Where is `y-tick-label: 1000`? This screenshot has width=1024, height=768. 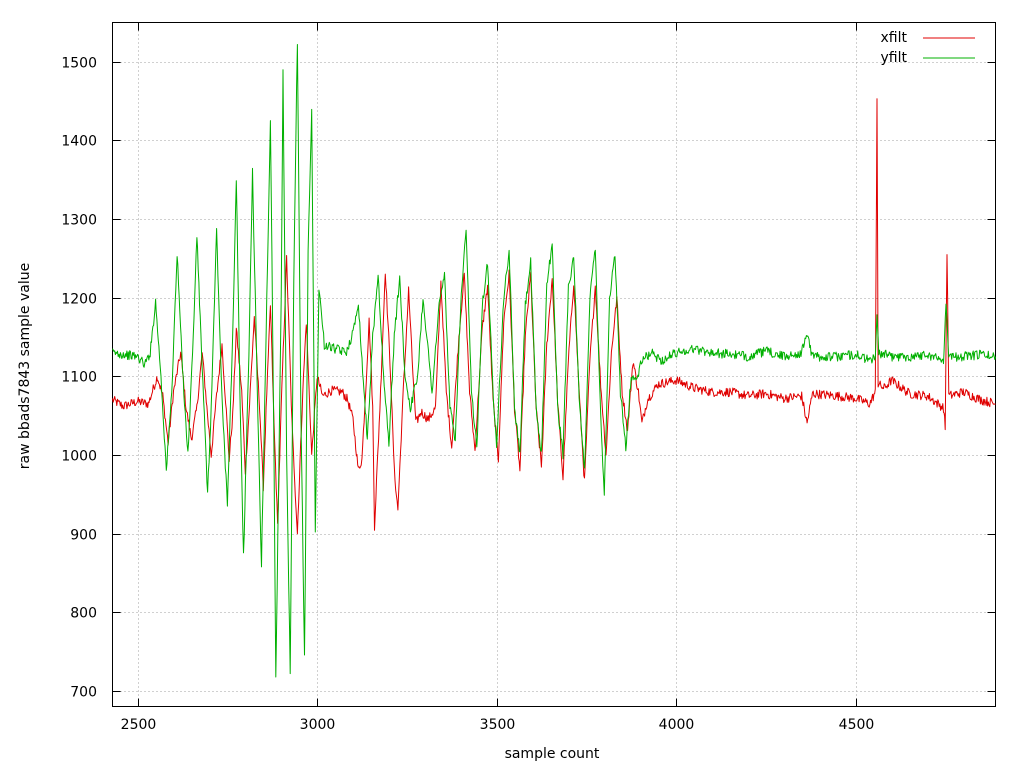 y-tick-label: 1000 is located at coordinates (79, 457).